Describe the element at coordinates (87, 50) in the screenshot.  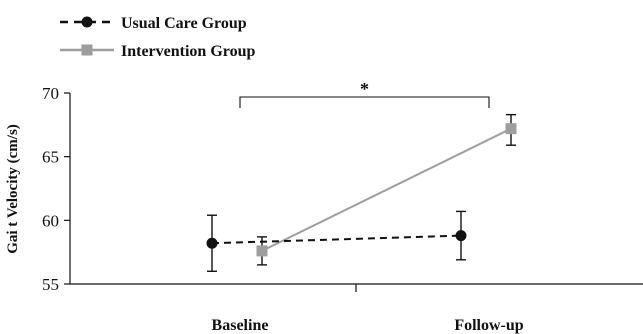
I see `legend-intervention-marker-icon` at that location.